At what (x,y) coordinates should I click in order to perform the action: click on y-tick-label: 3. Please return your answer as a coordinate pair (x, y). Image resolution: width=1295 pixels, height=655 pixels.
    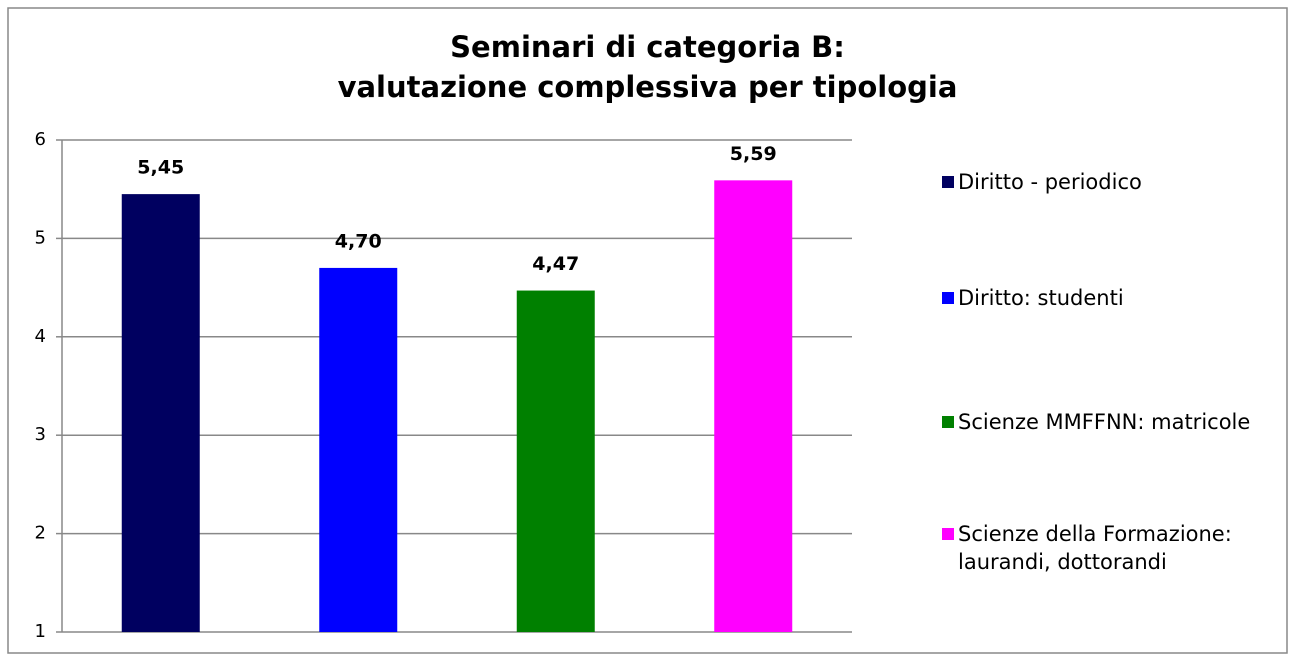
    Looking at the image, I should click on (40, 434).